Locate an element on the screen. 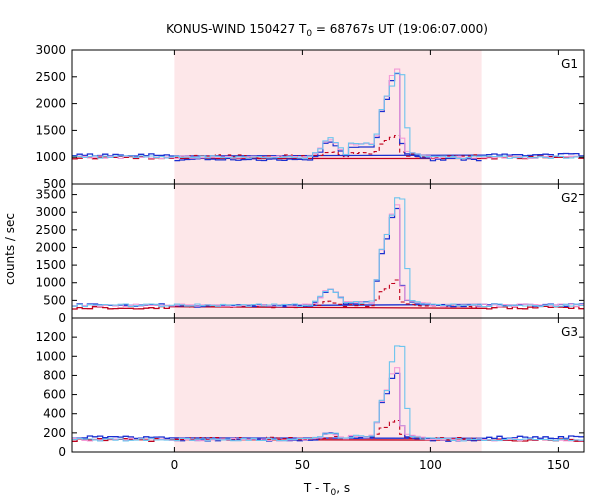 Image resolution: width=600 pixels, height=500 pixels. x-tick-label: 150 is located at coordinates (558, 465).